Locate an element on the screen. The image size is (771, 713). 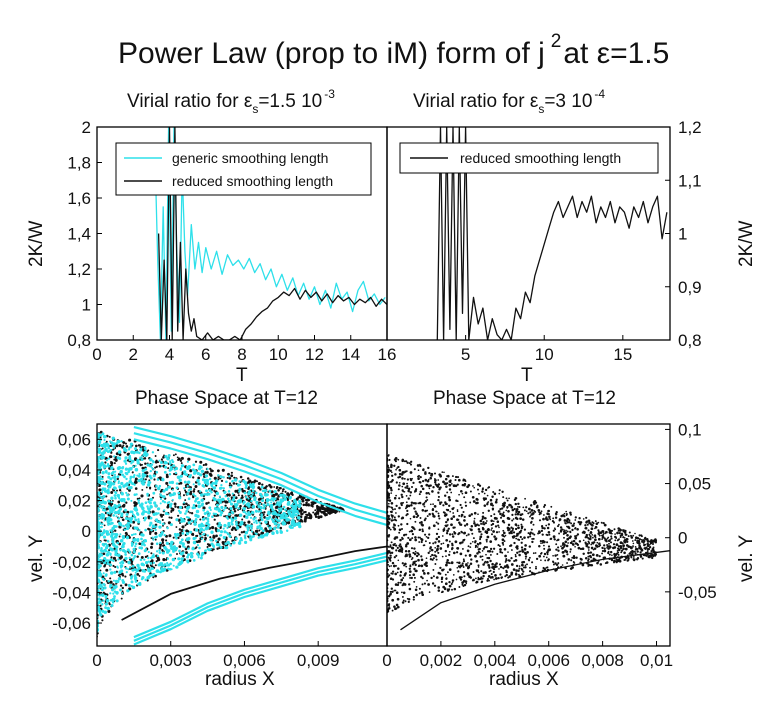
virial_right-ytick-label: 0,8 is located at coordinates (690, 340).